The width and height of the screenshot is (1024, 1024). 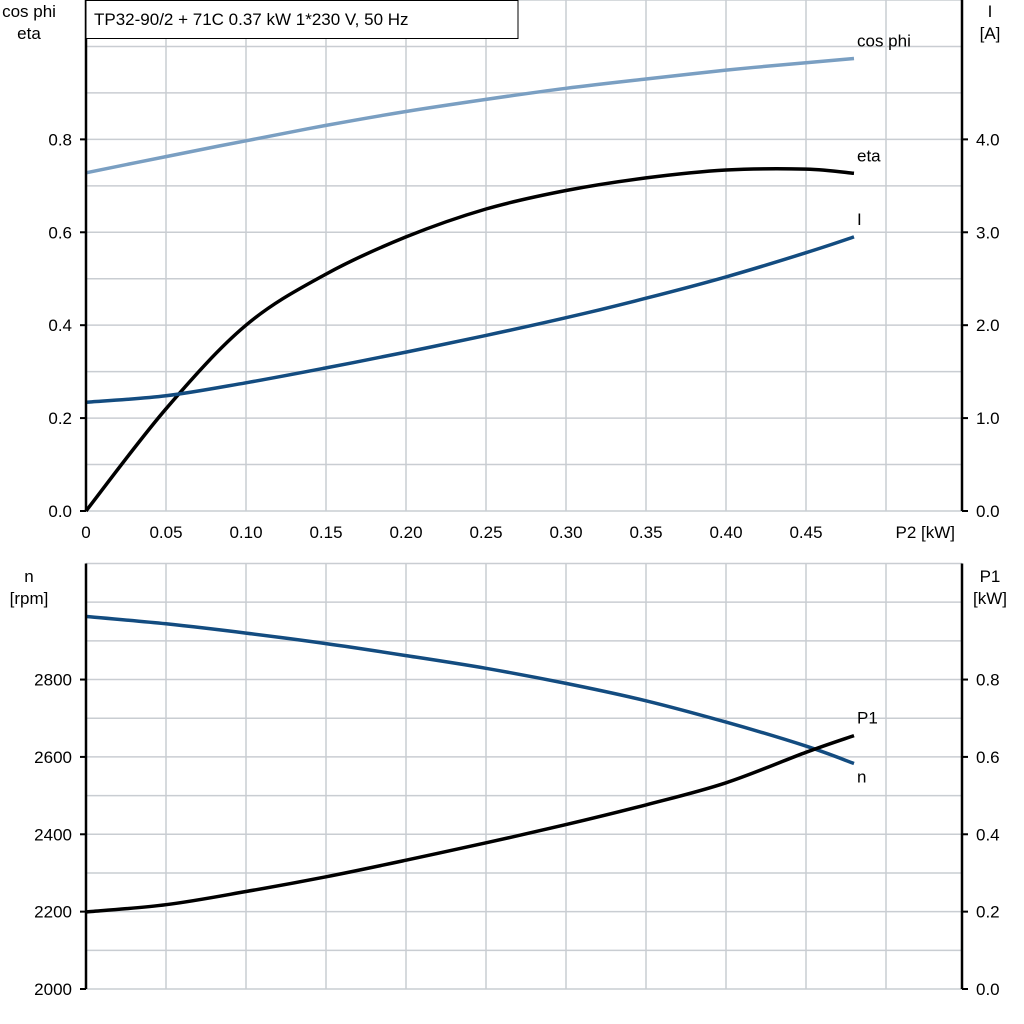 What do you see at coordinates (988, 139) in the screenshot?
I see `right-tick-label: 4.0` at bounding box center [988, 139].